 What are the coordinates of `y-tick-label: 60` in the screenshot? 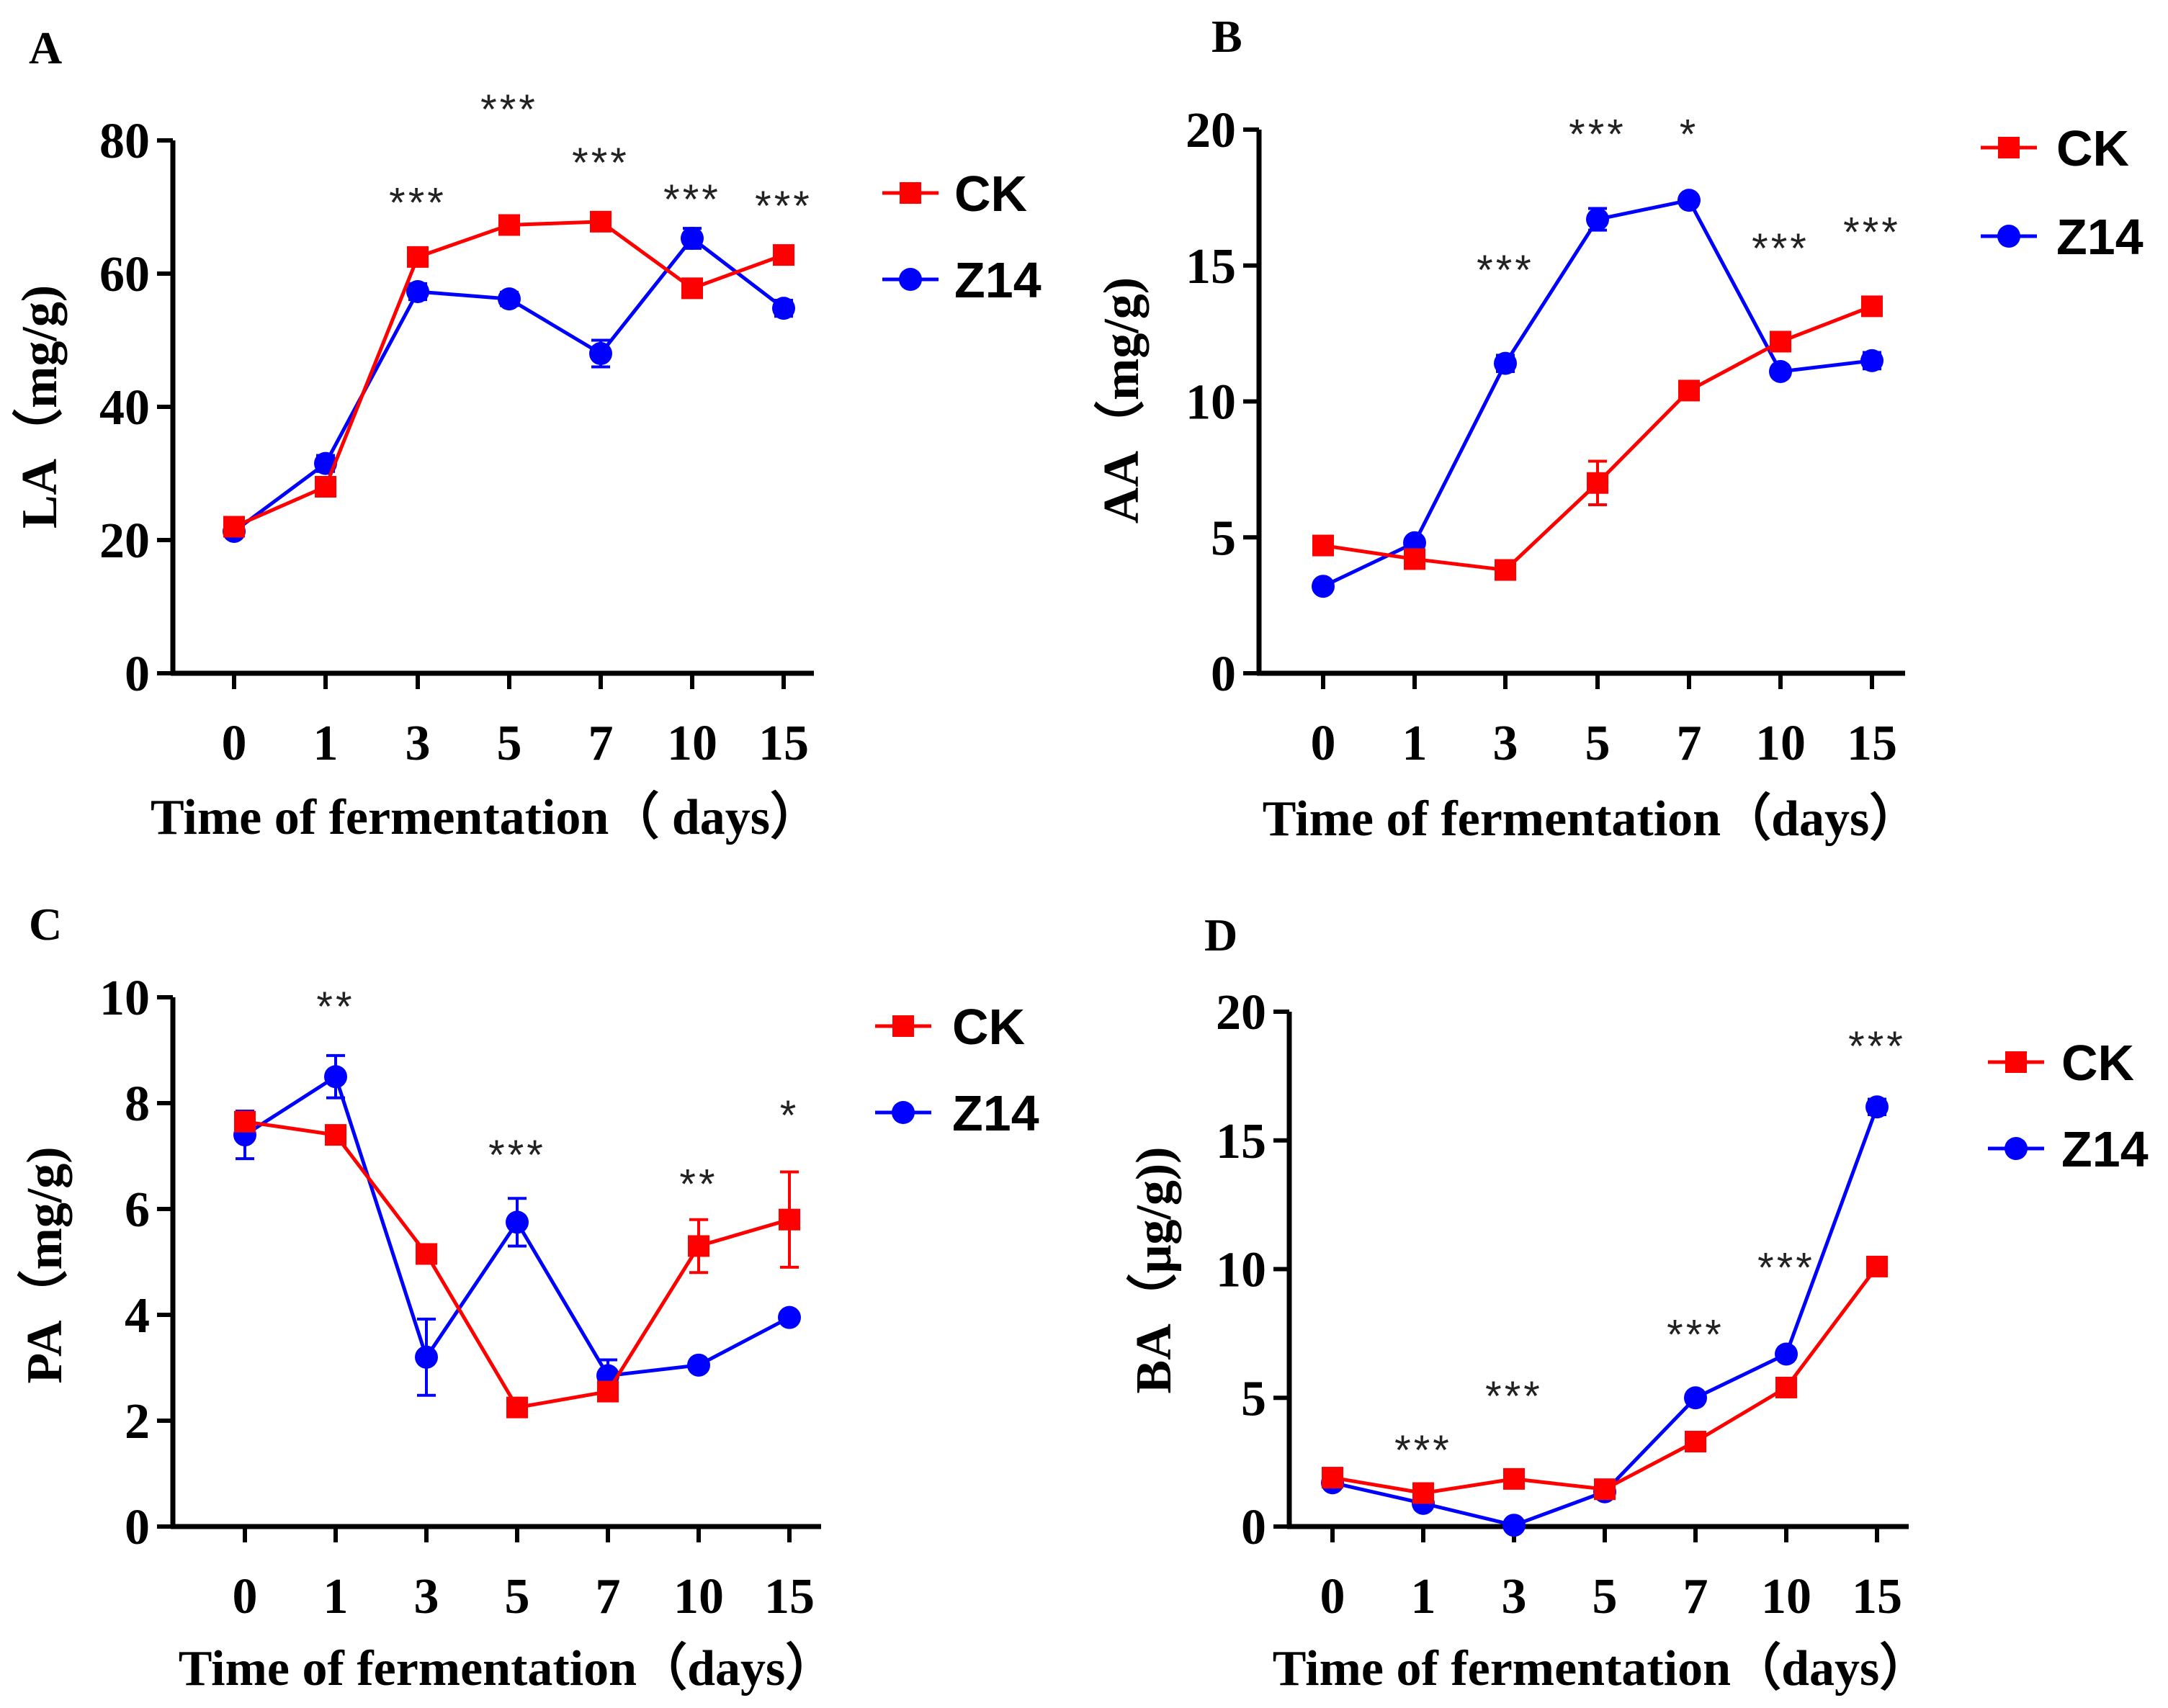 It's located at (124, 274).